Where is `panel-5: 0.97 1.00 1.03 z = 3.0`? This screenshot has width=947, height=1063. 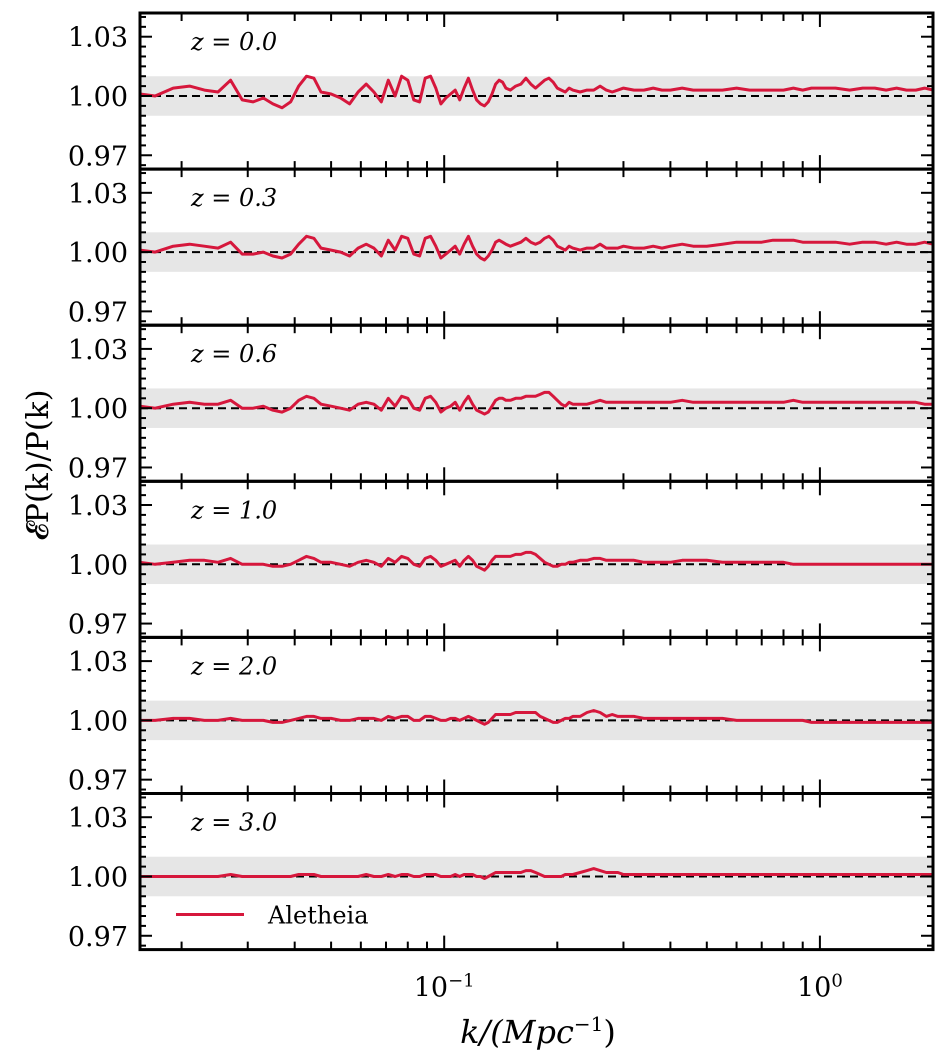
panel-5: 0.97 1.00 1.03 z = 3.0 is located at coordinates (501, 872).